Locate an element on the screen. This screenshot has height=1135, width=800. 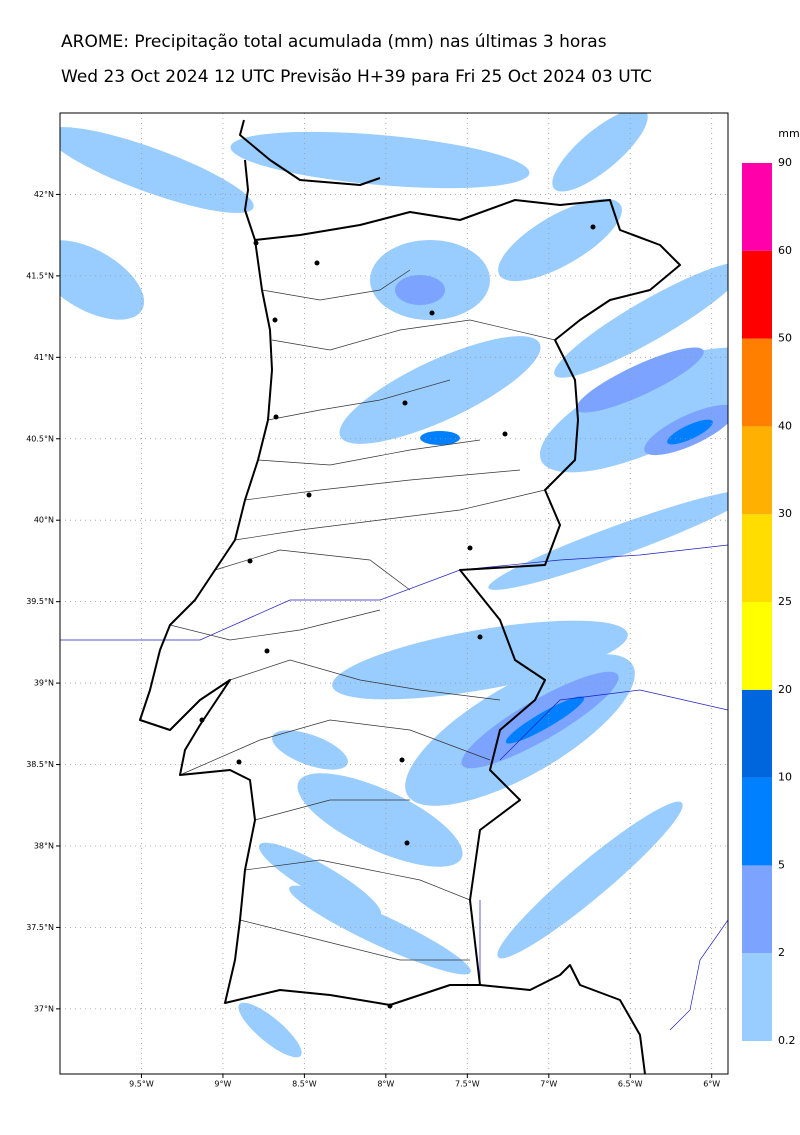
x-tick-label: 8.5°W is located at coordinates (304, 1084).